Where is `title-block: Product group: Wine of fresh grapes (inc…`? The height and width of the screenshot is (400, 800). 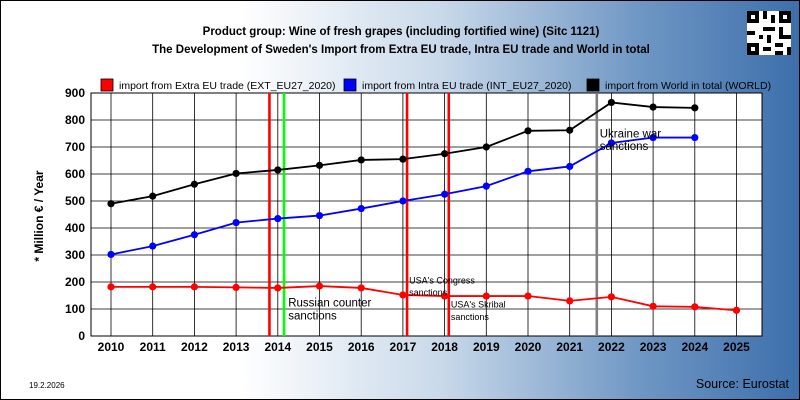
title-block: Product group: Wine of fresh grapes (inc… is located at coordinates (400, 41).